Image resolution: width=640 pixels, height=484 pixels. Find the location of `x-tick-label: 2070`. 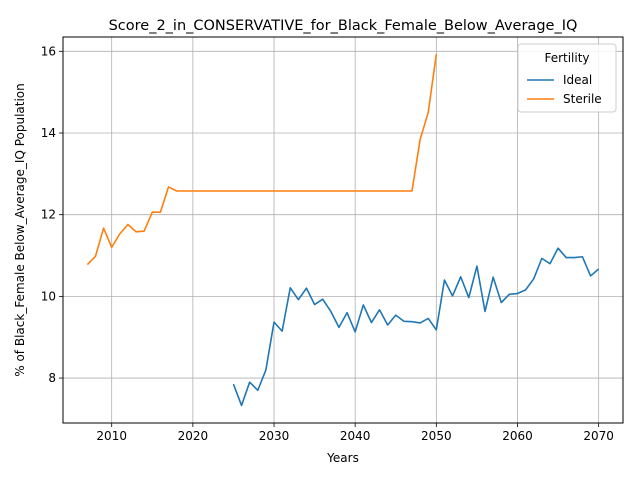

x-tick-label: 2070 is located at coordinates (598, 436).